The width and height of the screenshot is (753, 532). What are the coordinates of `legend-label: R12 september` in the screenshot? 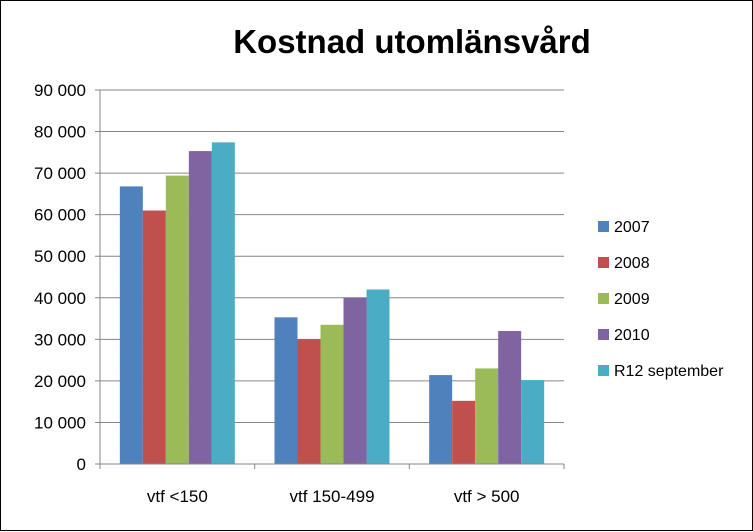 It's located at (669, 371).